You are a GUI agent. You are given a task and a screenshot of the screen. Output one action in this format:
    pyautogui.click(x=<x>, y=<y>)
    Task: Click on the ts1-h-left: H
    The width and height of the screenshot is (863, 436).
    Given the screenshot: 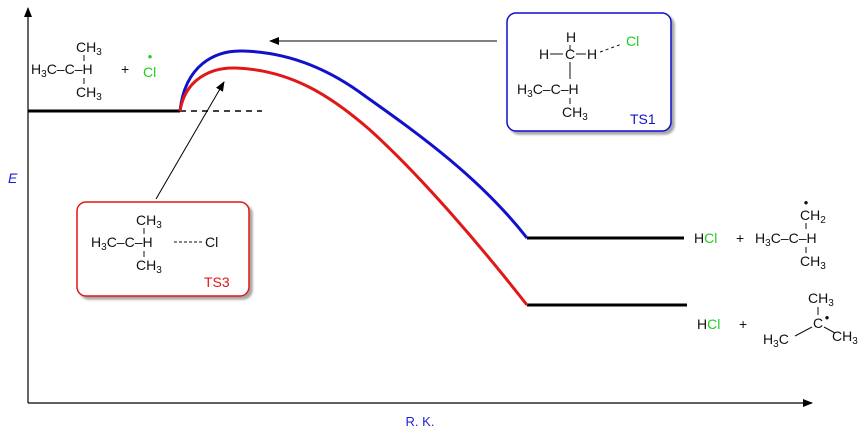 What is the action you would take?
    pyautogui.click(x=544, y=54)
    